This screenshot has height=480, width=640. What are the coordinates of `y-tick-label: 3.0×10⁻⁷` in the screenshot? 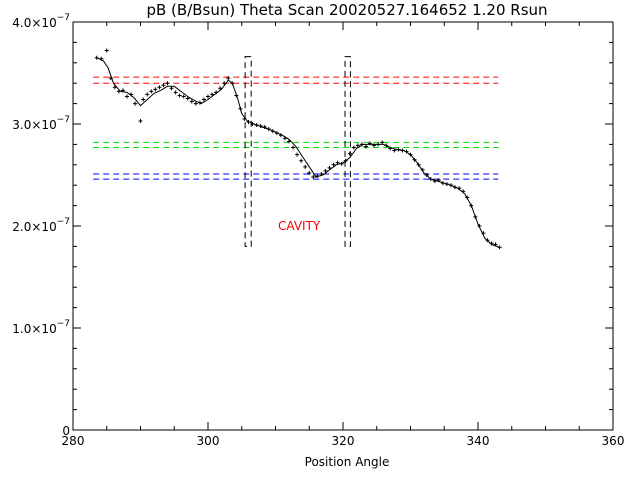 It's located at (41, 123).